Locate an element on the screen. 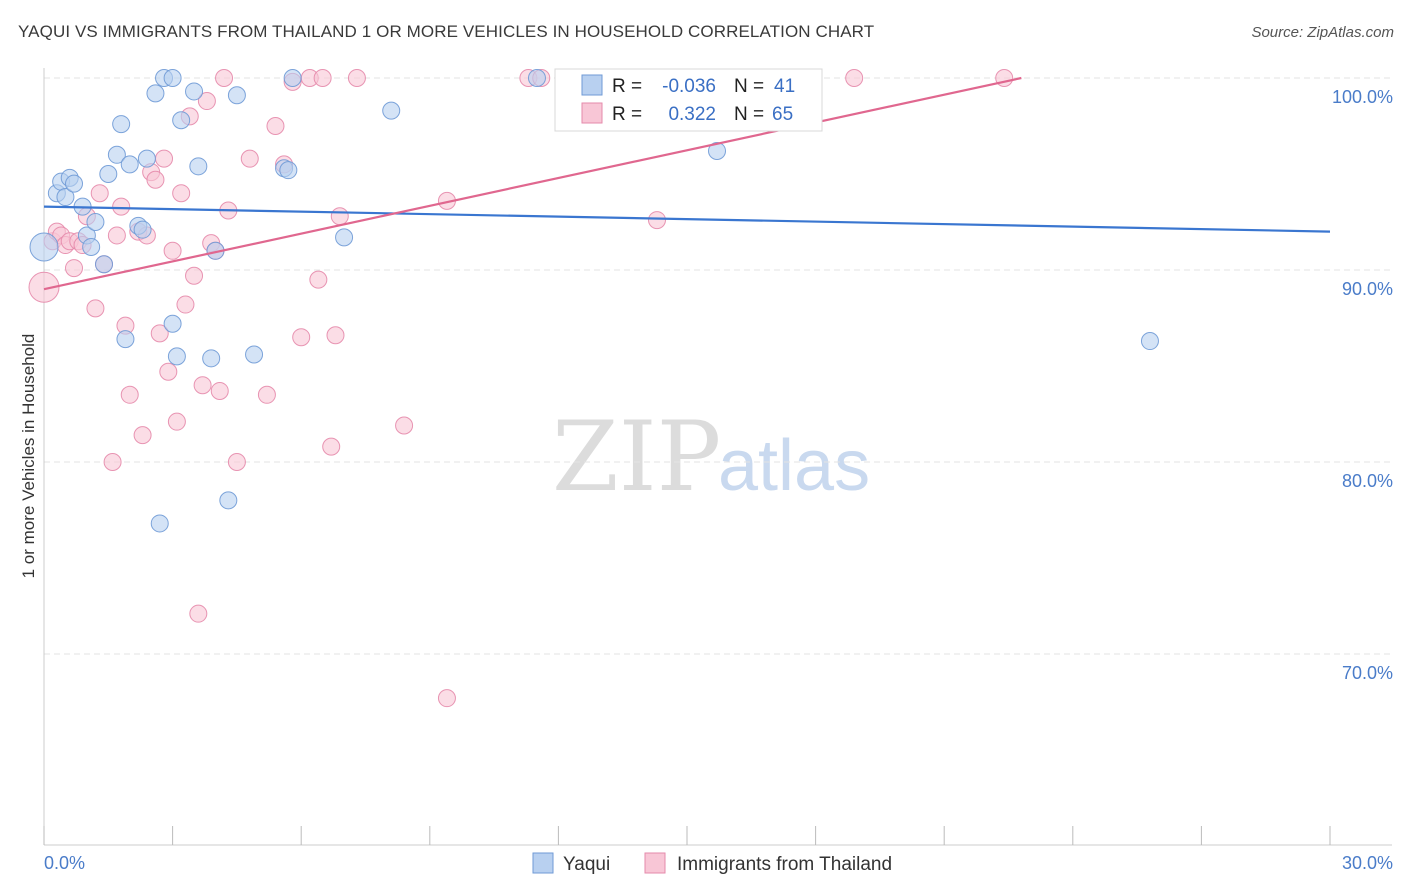 Image resolution: width=1406 pixels, height=892 pixels. legend-n-value-yaqui: 41 is located at coordinates (784, 86).